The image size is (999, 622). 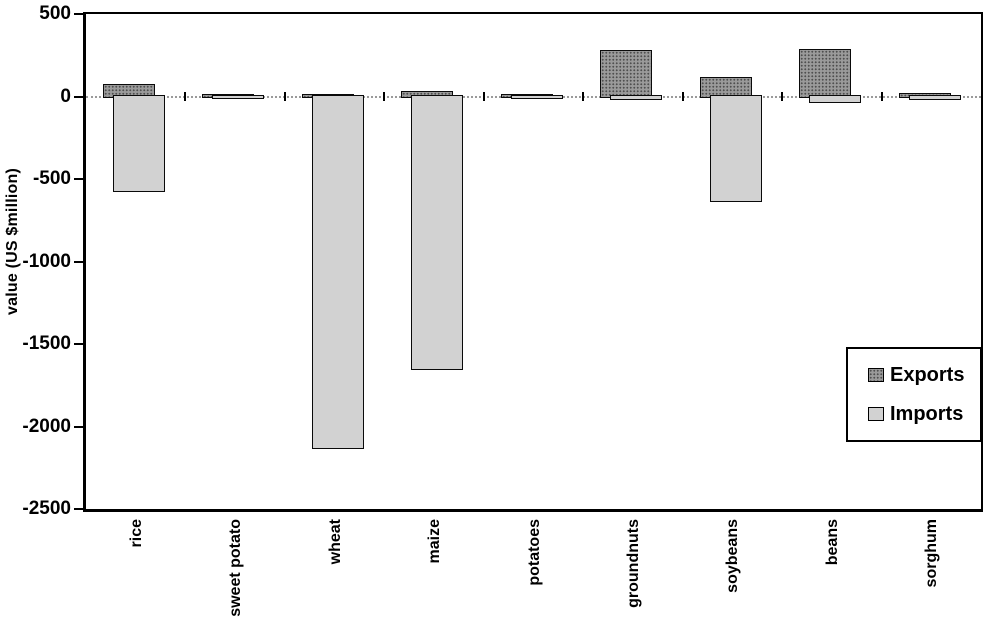 I want to click on y-tick-label--2000: -2000, so click(x=46, y=426).